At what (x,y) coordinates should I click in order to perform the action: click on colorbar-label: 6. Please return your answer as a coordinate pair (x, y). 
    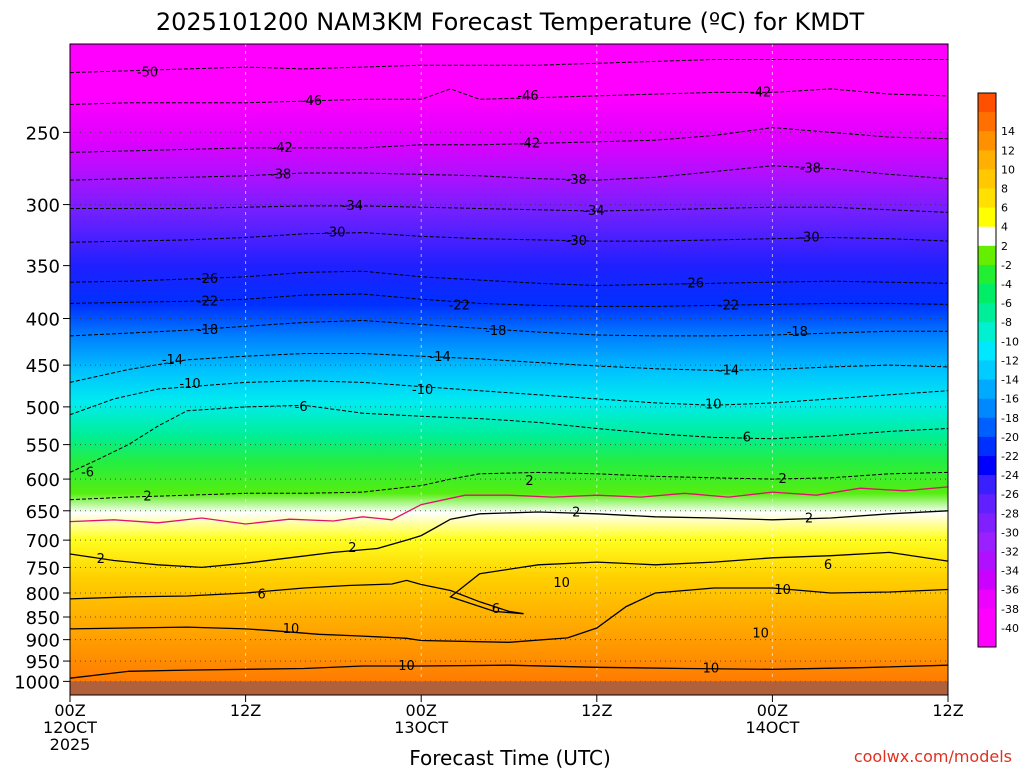
    Looking at the image, I should click on (1004, 208).